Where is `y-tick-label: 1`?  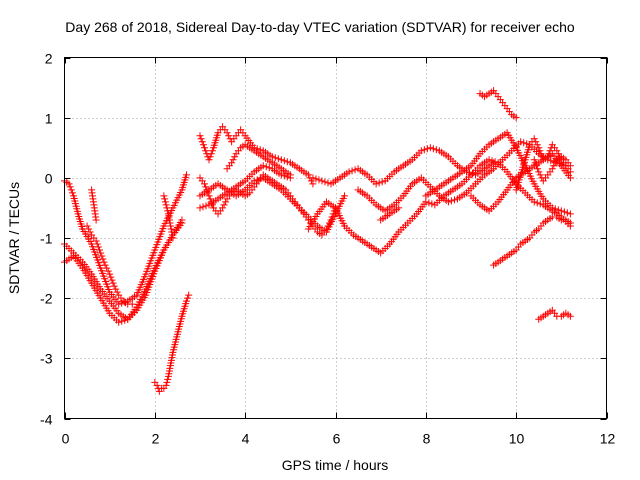
y-tick-label: 1 is located at coordinates (49, 119).